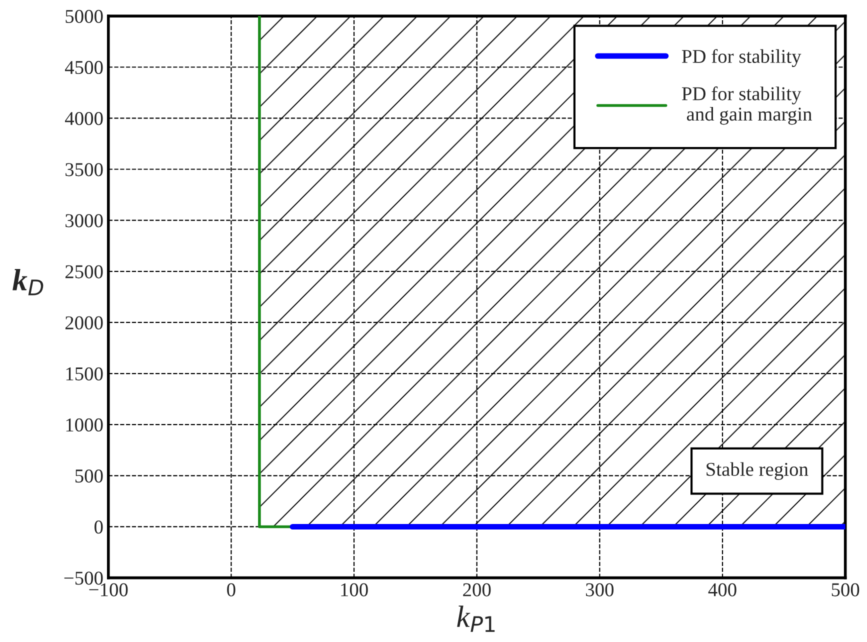 This screenshot has height=642, width=867. What do you see at coordinates (84, 119) in the screenshot?
I see `y-tick-label: 4000` at bounding box center [84, 119].